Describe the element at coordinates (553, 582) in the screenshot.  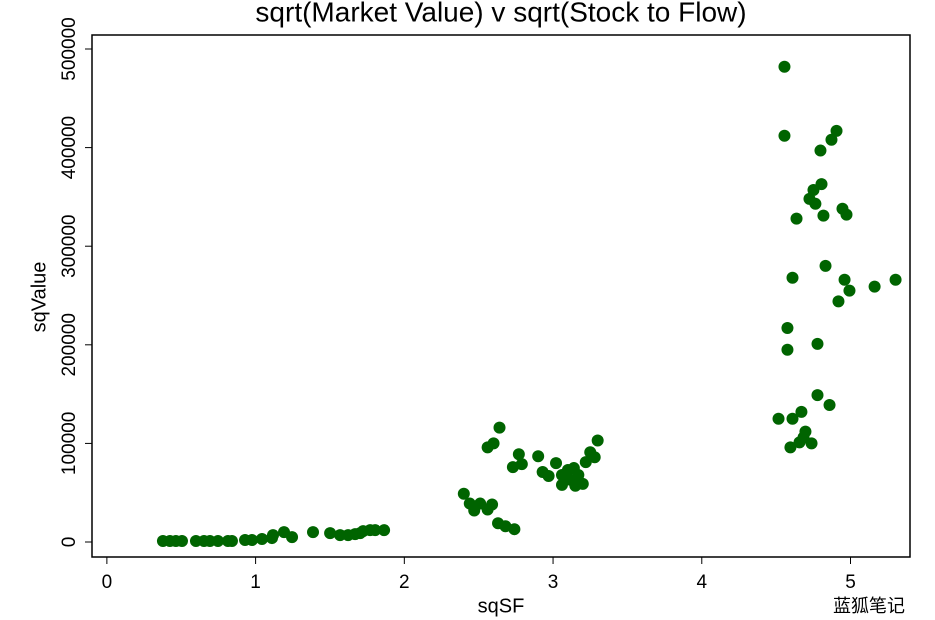
I see `x-tick-label: 3` at that location.